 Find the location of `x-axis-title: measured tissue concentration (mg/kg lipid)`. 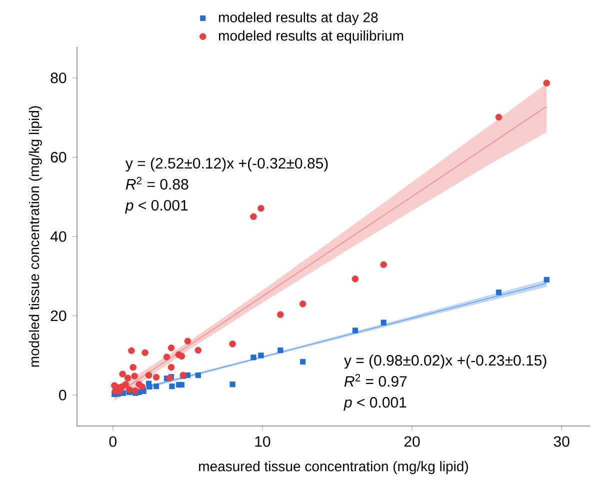

x-axis-title: measured tissue concentration (mg/kg lipid) is located at coordinates (333, 467).